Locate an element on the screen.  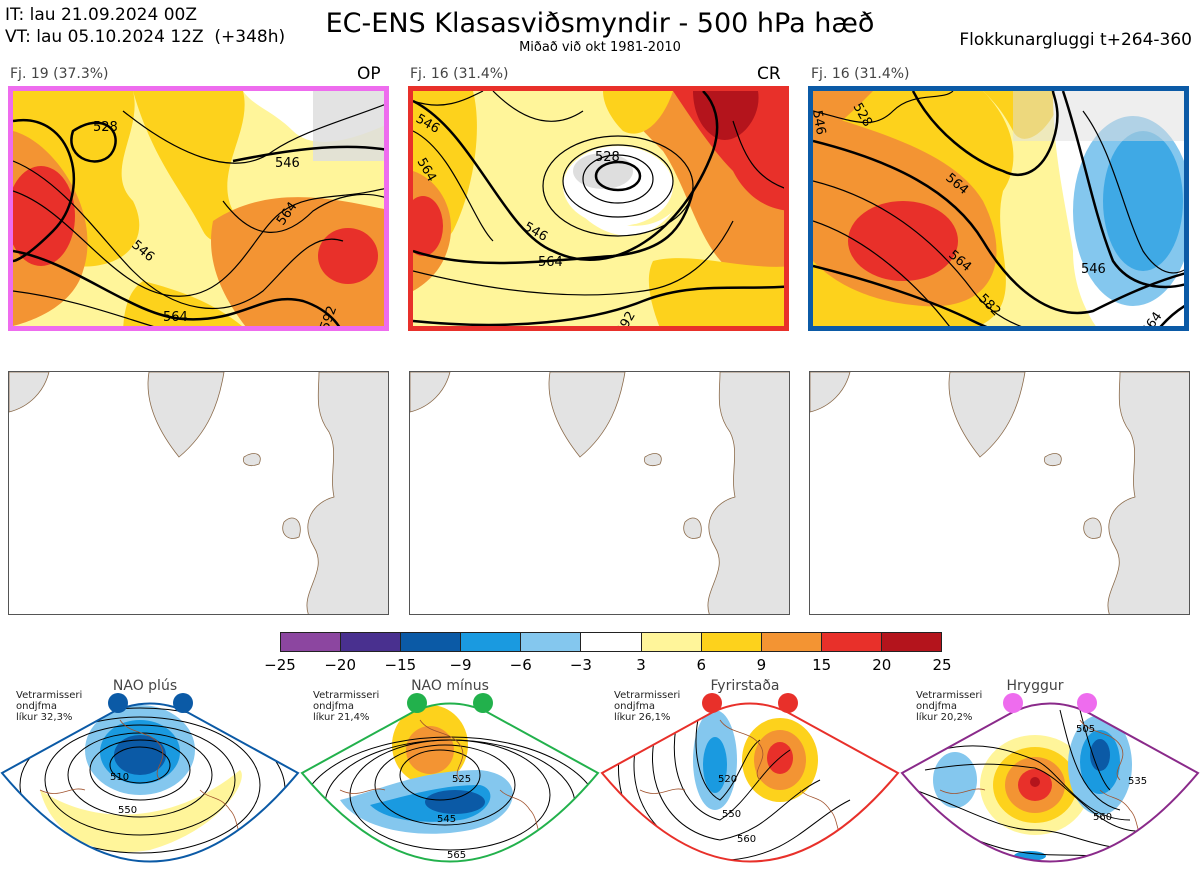
colorbar-tick-label: −25 is located at coordinates (280, 665).